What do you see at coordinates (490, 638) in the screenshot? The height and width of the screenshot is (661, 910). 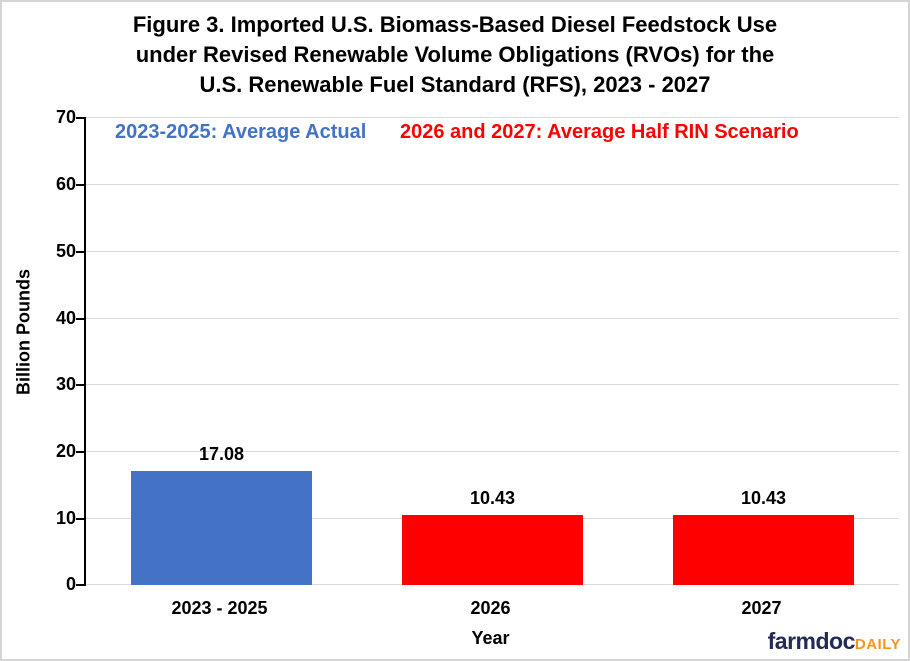 I see `x-axis-title: Year` at bounding box center [490, 638].